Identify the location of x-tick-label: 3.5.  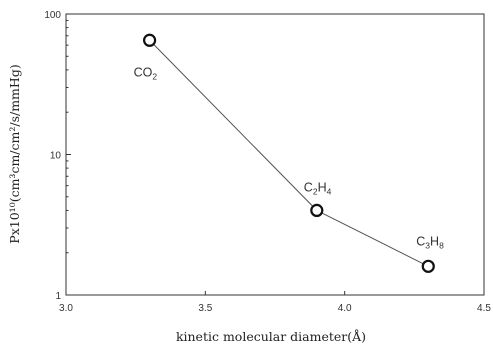
(205, 308).